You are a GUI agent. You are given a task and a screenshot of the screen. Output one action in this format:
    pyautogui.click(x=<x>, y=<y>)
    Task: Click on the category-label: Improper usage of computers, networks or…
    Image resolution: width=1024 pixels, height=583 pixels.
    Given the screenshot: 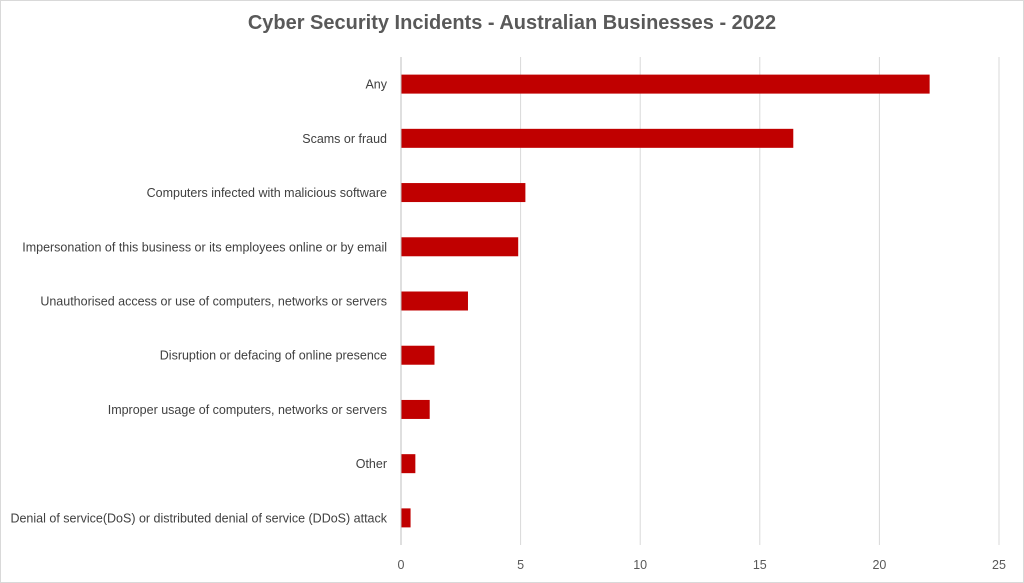 What is the action you would take?
    pyautogui.click(x=247, y=410)
    